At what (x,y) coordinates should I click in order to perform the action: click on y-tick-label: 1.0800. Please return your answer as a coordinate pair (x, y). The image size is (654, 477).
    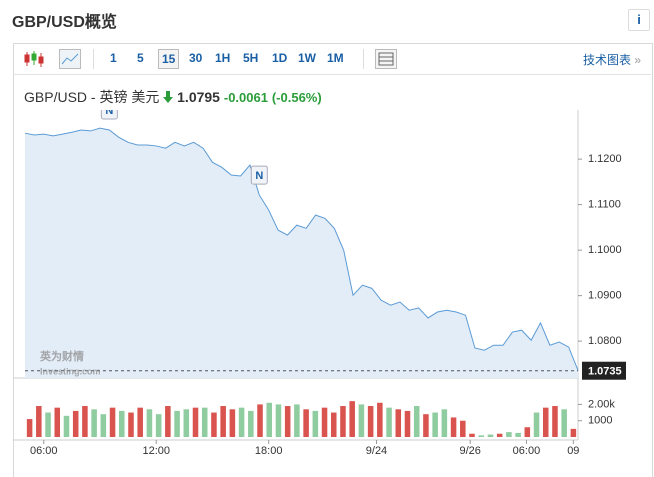
    Looking at the image, I should click on (605, 341).